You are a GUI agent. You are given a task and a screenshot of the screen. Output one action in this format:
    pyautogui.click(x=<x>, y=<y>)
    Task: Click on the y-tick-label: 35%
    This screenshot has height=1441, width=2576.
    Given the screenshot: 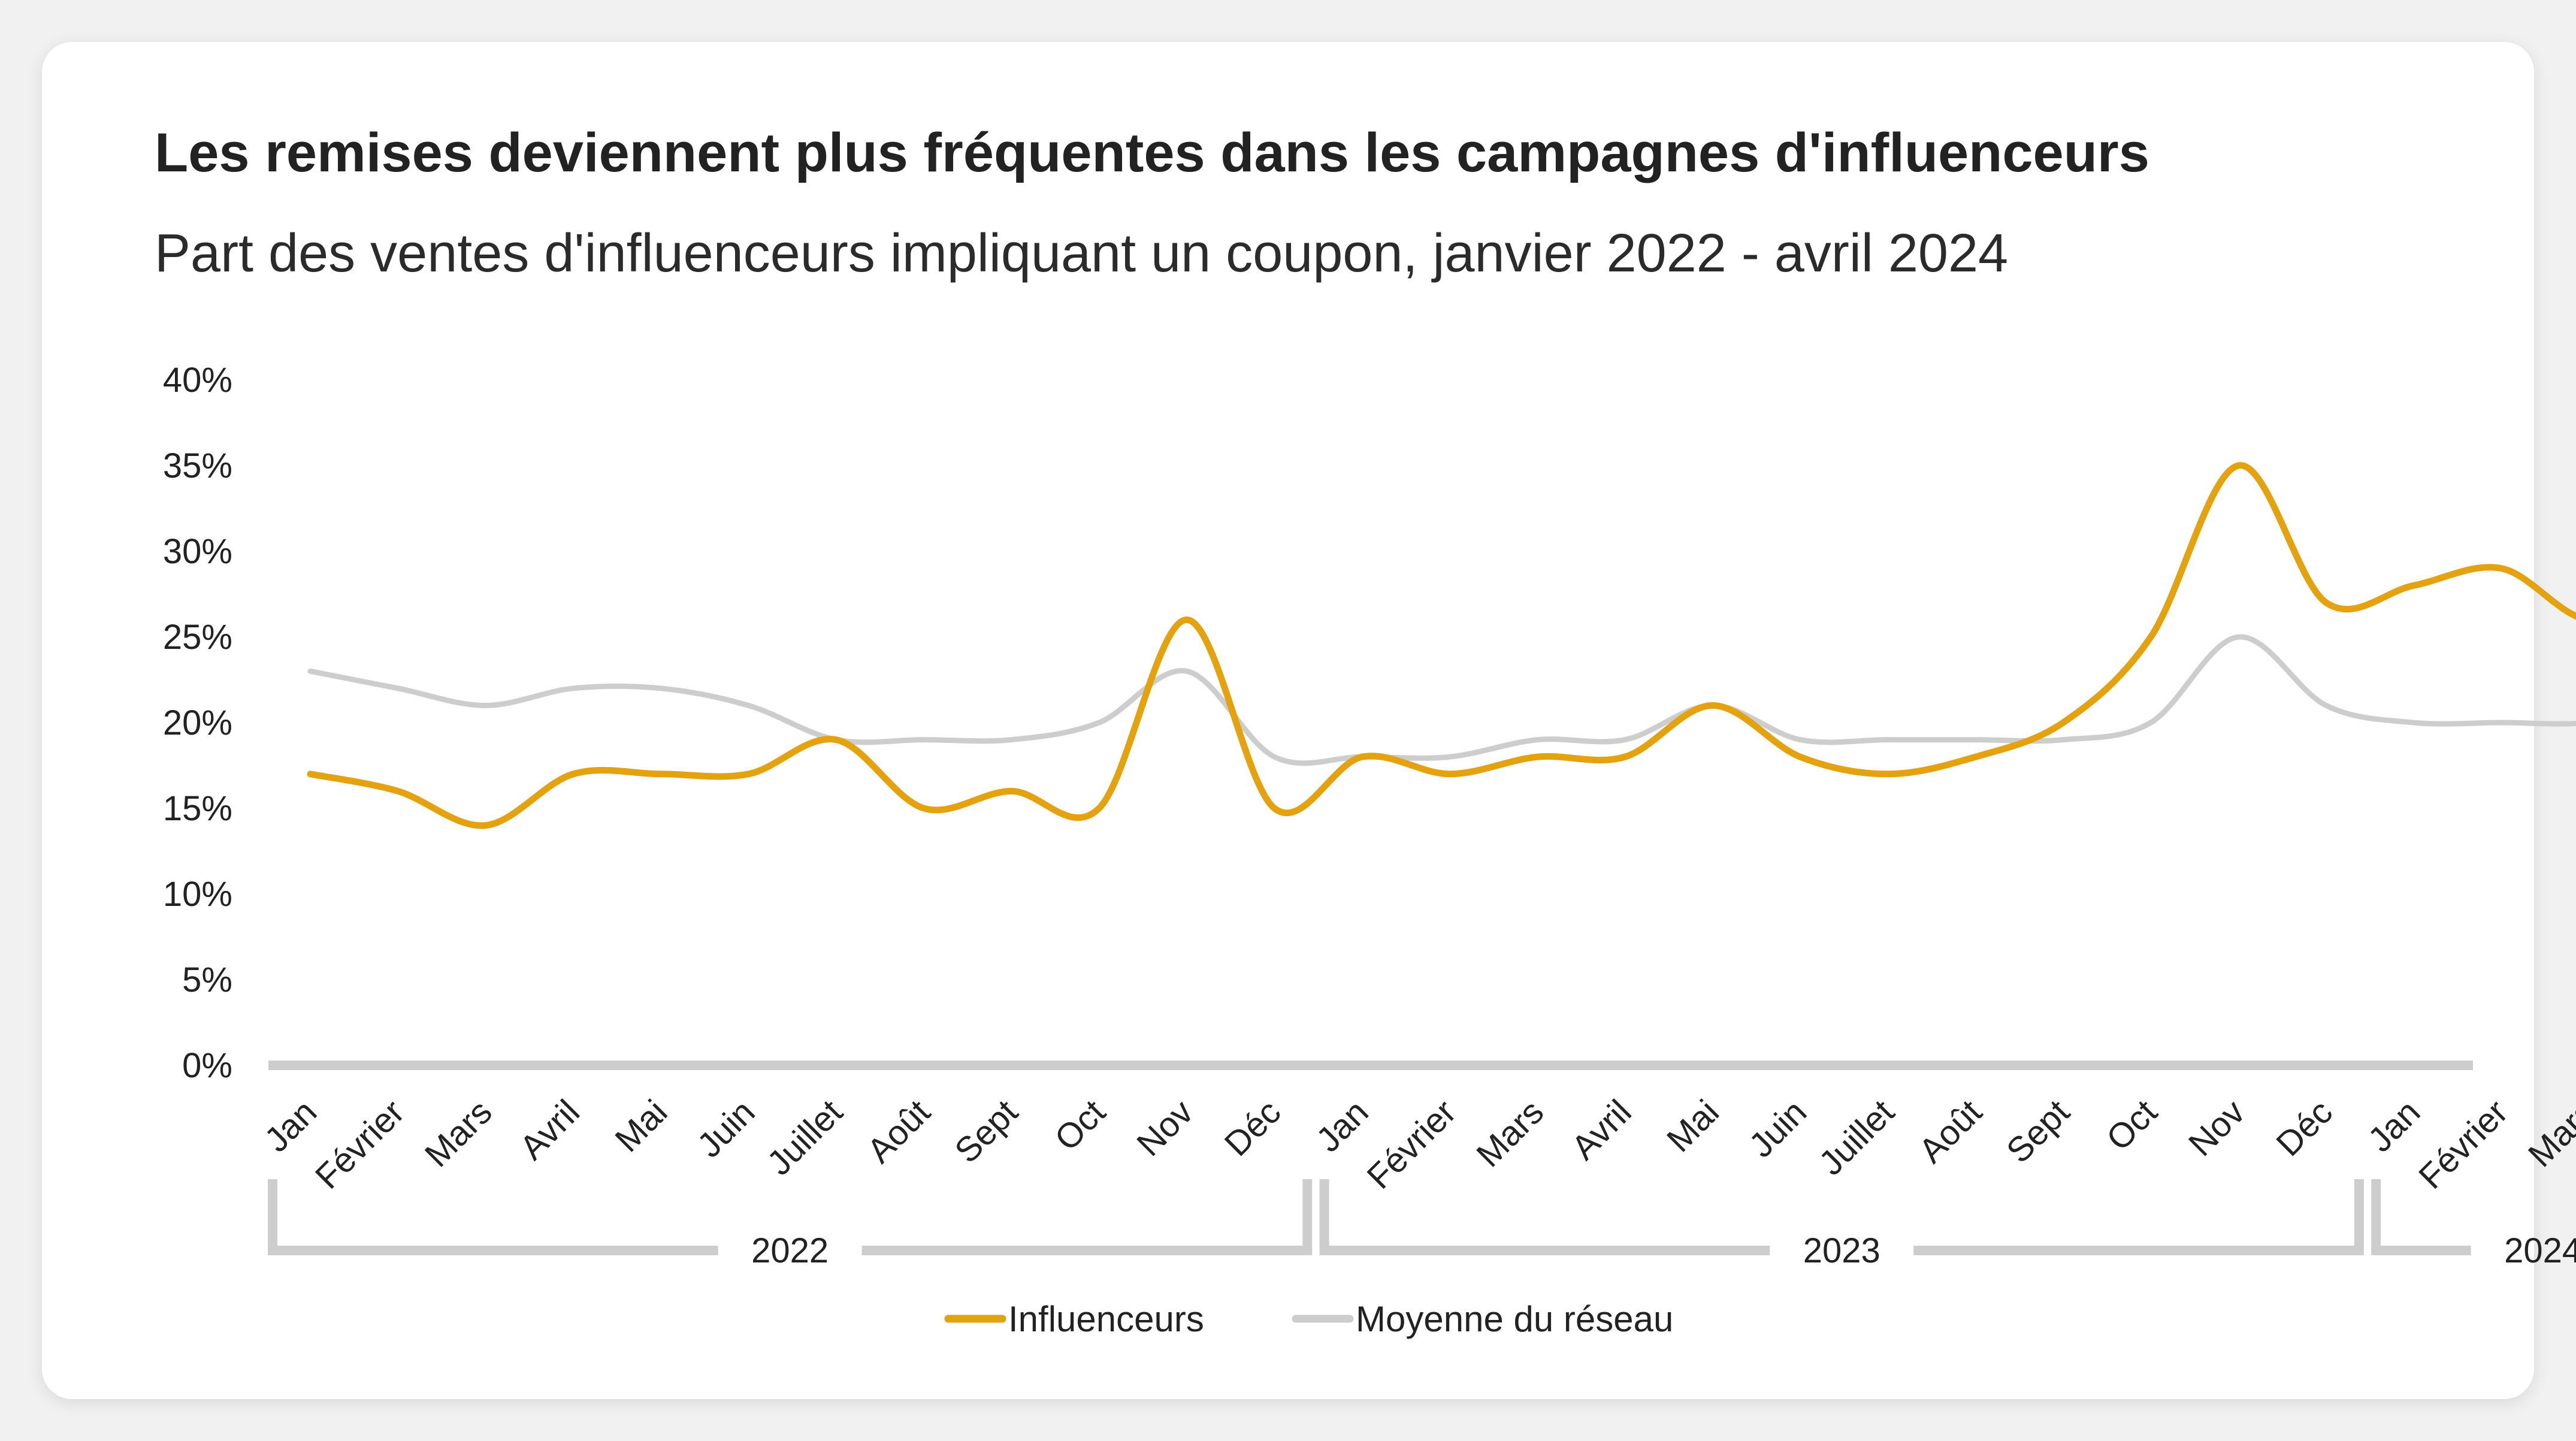 What is the action you would take?
    pyautogui.click(x=197, y=465)
    